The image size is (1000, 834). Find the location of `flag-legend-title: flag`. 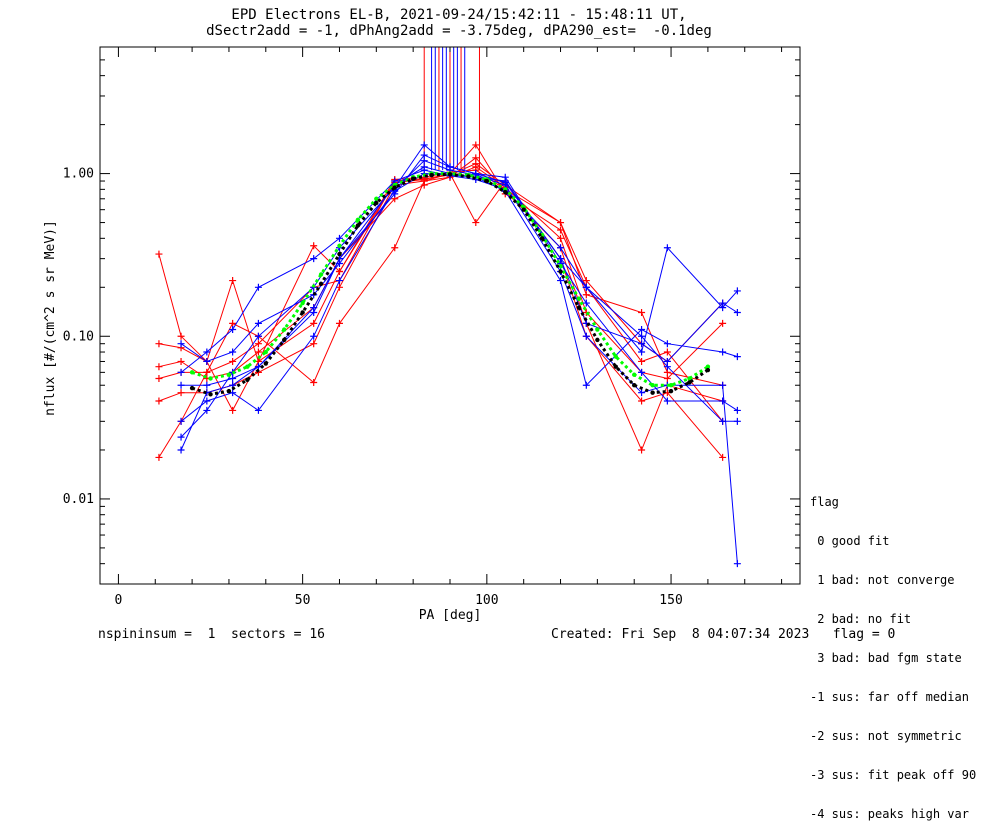

flag-legend-title: flag is located at coordinates (824, 502).